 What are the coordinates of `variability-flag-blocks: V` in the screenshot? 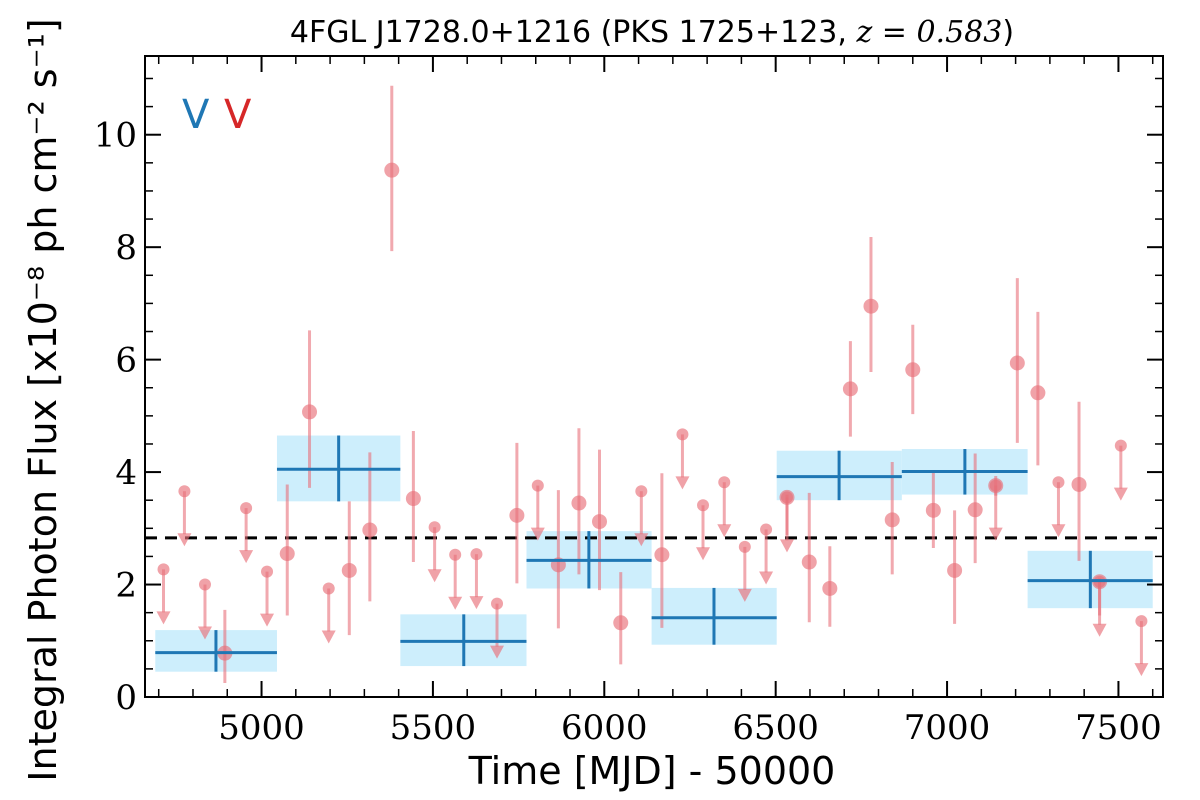 It's located at (196, 115).